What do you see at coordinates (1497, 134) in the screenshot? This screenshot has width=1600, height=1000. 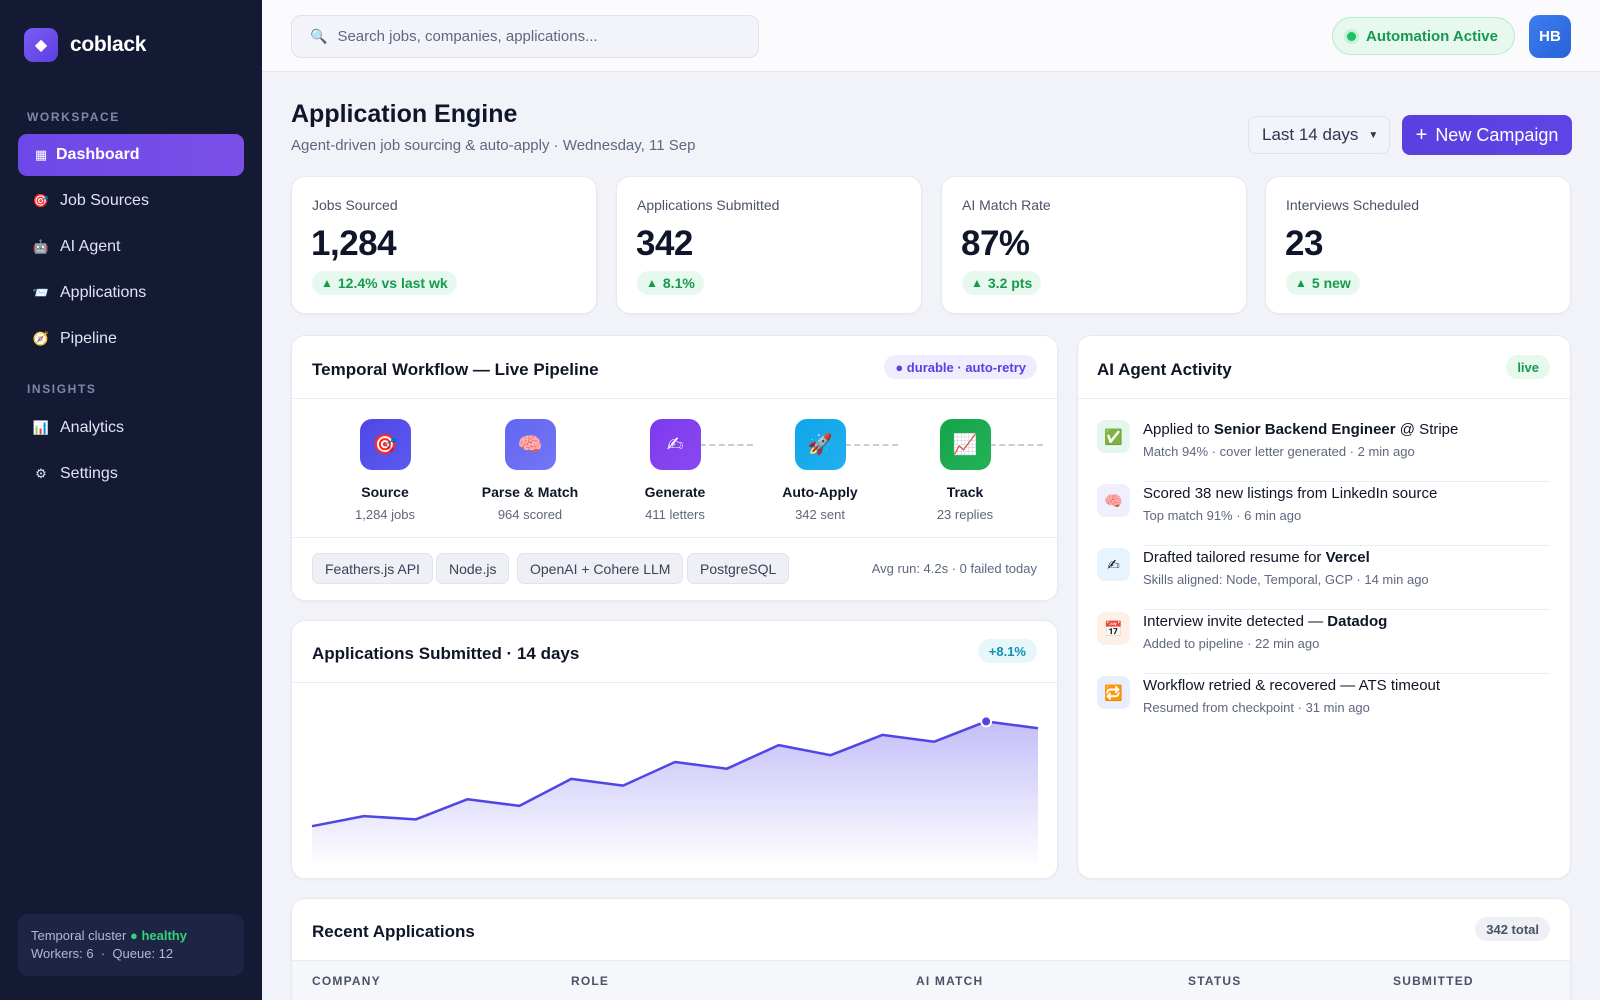 I see `new-campaign-label: New Campaign` at bounding box center [1497, 134].